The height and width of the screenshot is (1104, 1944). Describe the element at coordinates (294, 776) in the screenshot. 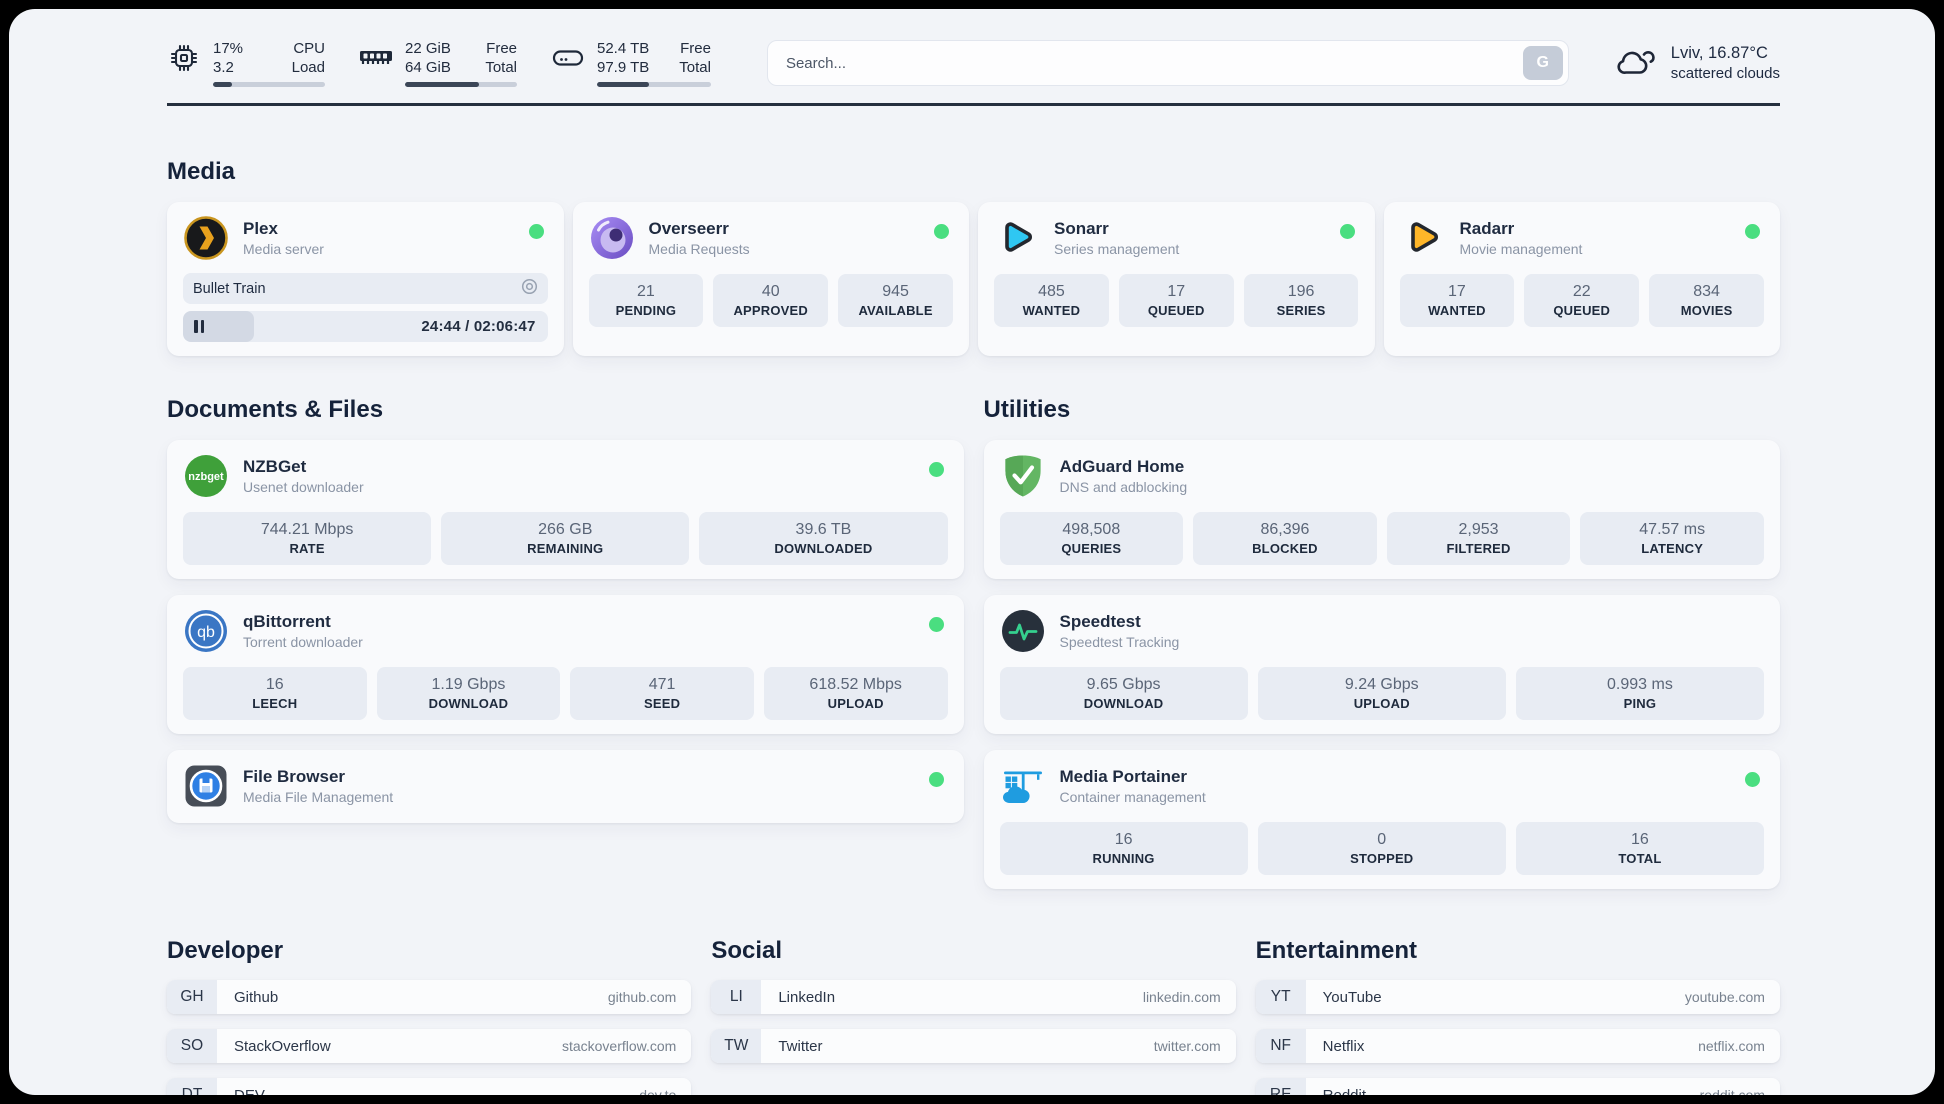

I see `app-name: File Browser` at that location.